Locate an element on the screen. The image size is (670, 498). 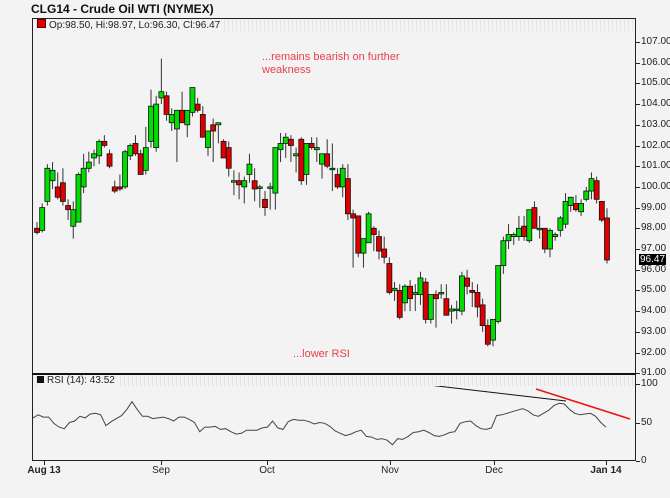
black-square-icon is located at coordinates (40, 379).